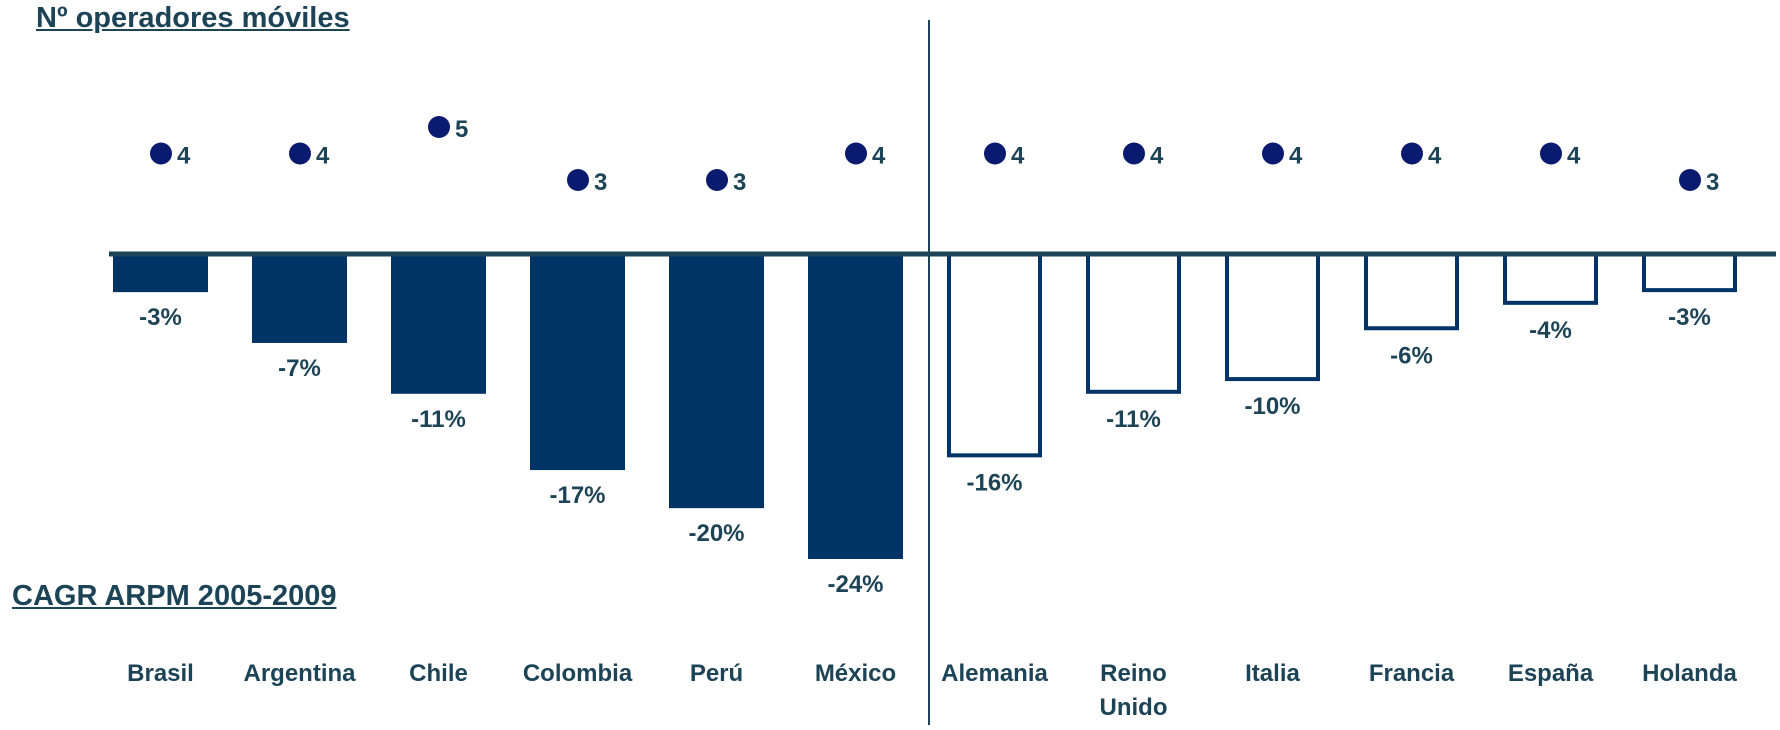 Image resolution: width=1780 pixels, height=730 pixels. I want to click on cagr-title: CAGR ARPM 2005-2009, so click(174, 596).